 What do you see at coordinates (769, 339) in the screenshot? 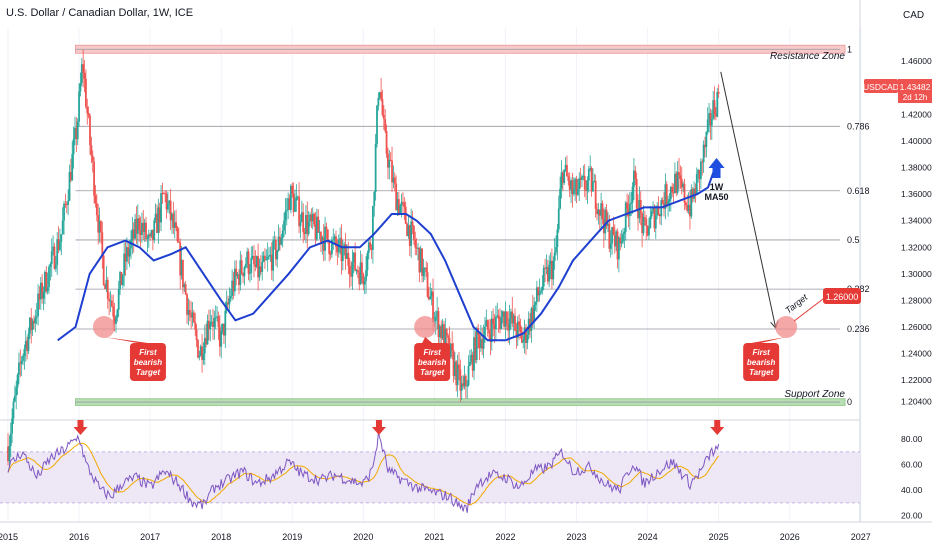
I see `callout-pointer-c3` at bounding box center [769, 339].